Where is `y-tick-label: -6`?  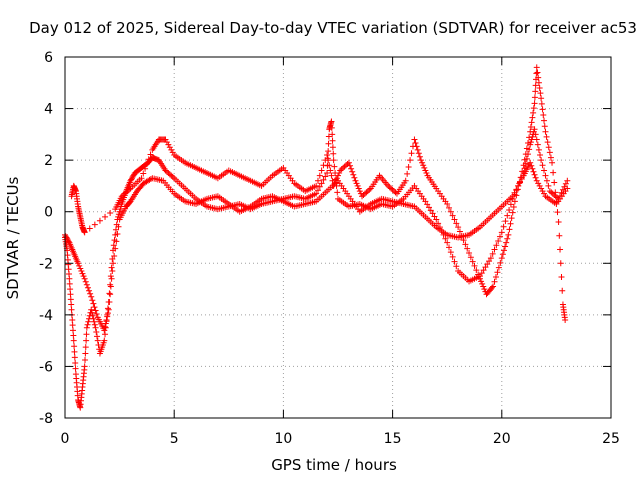
y-tick-label: -6 is located at coordinates (46, 367).